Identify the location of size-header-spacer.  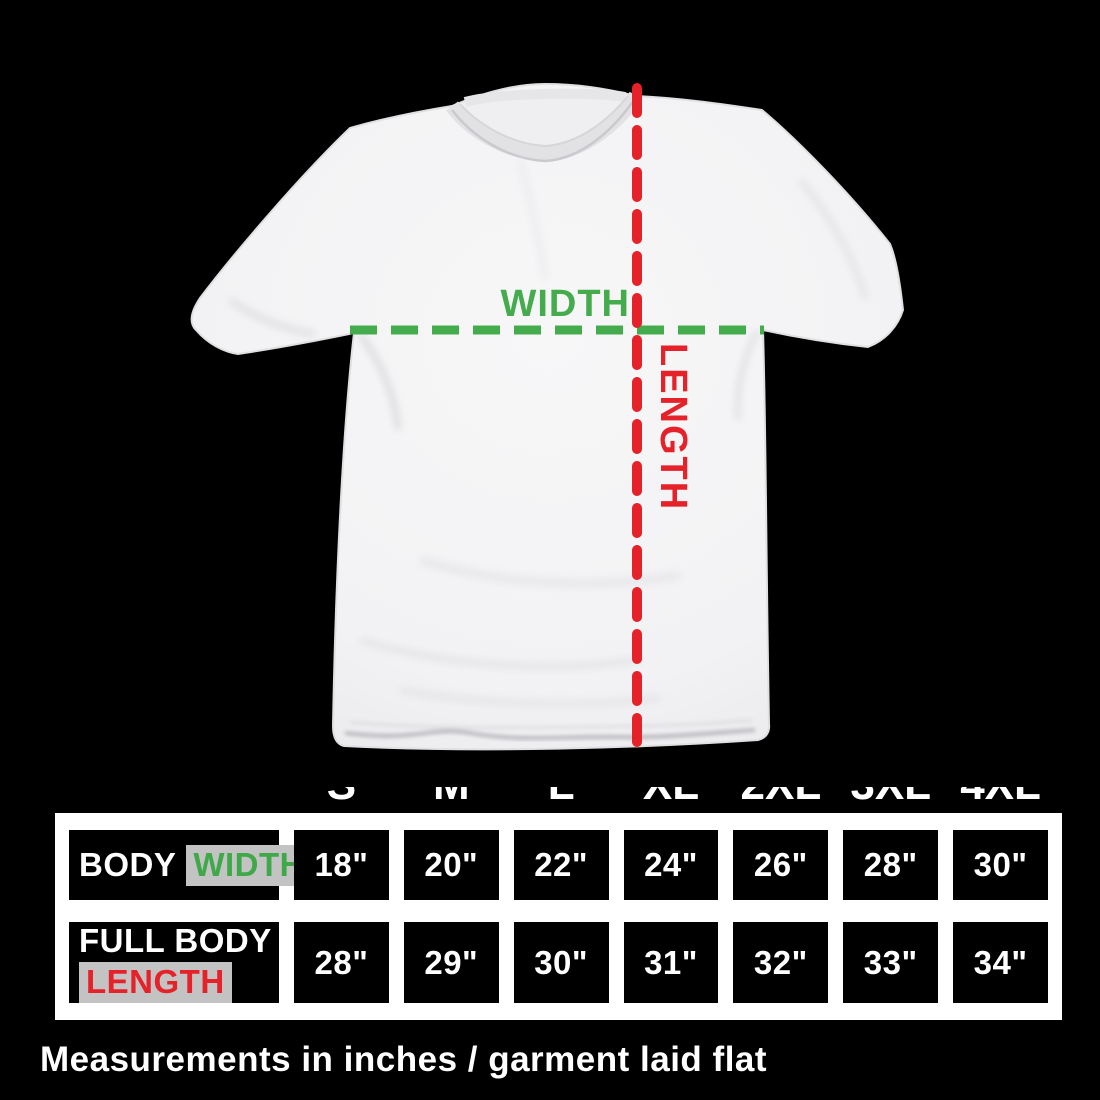
(174, 800).